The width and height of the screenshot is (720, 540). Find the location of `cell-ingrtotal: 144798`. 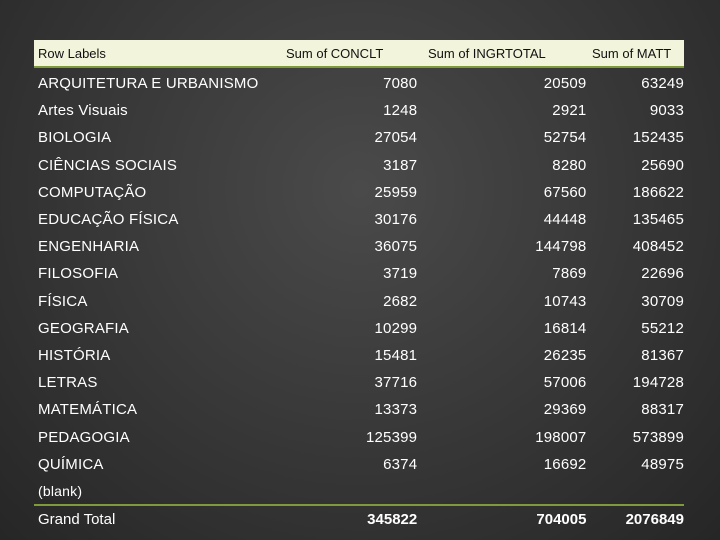

cell-ingrtotal: 144798 is located at coordinates (561, 247).